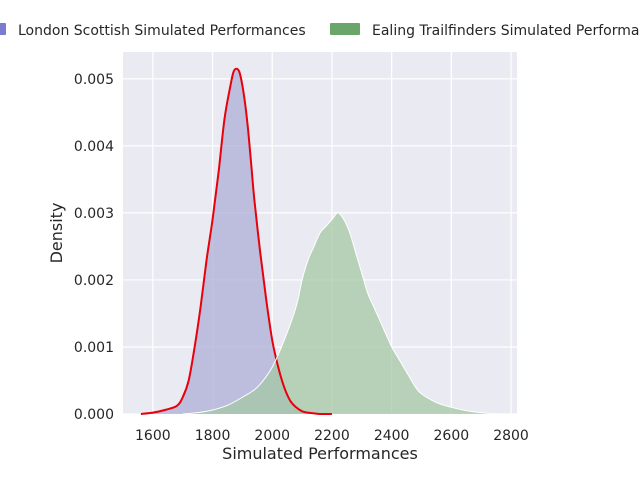 This screenshot has width=640, height=480. I want to click on x-tick-label-3: 2200, so click(332, 436).